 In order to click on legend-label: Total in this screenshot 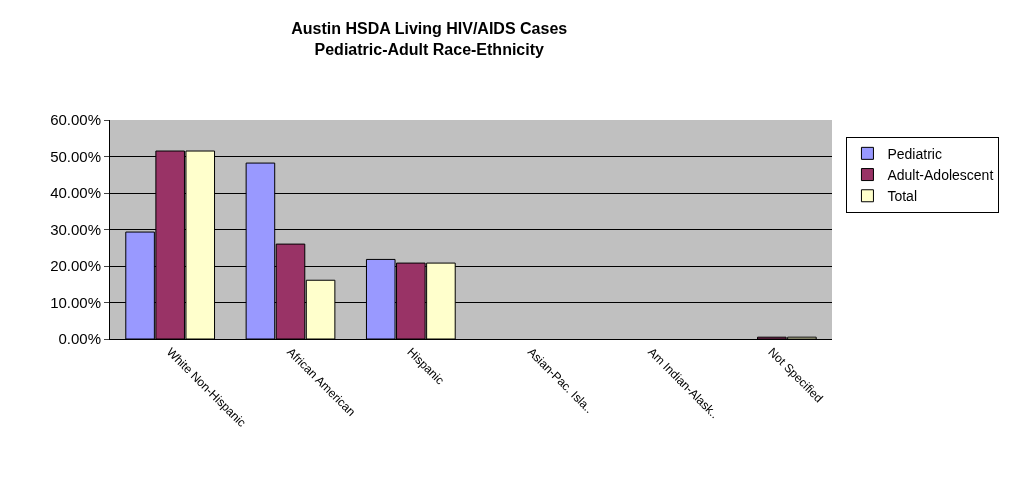, I will do `click(902, 196)`.